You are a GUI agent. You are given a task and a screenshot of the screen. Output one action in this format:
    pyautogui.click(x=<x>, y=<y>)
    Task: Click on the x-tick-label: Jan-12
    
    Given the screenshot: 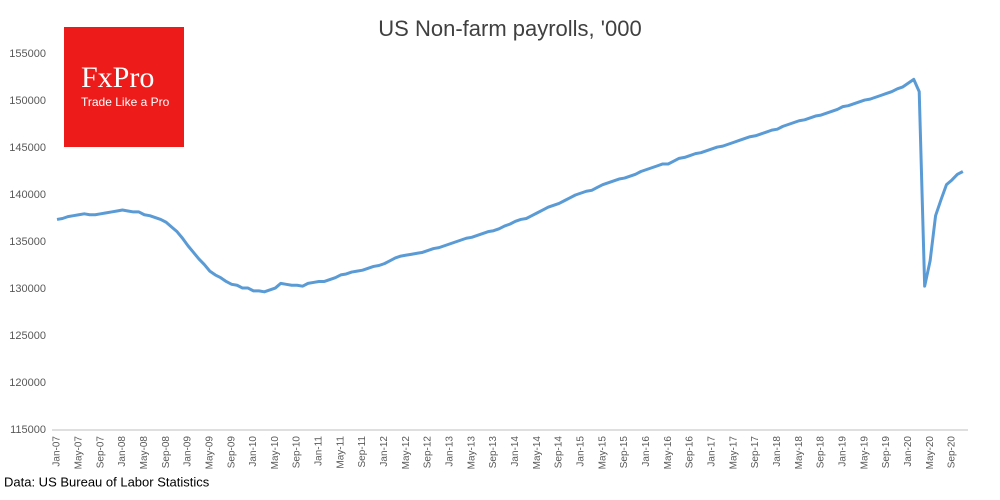 What is the action you would take?
    pyautogui.click(x=384, y=451)
    